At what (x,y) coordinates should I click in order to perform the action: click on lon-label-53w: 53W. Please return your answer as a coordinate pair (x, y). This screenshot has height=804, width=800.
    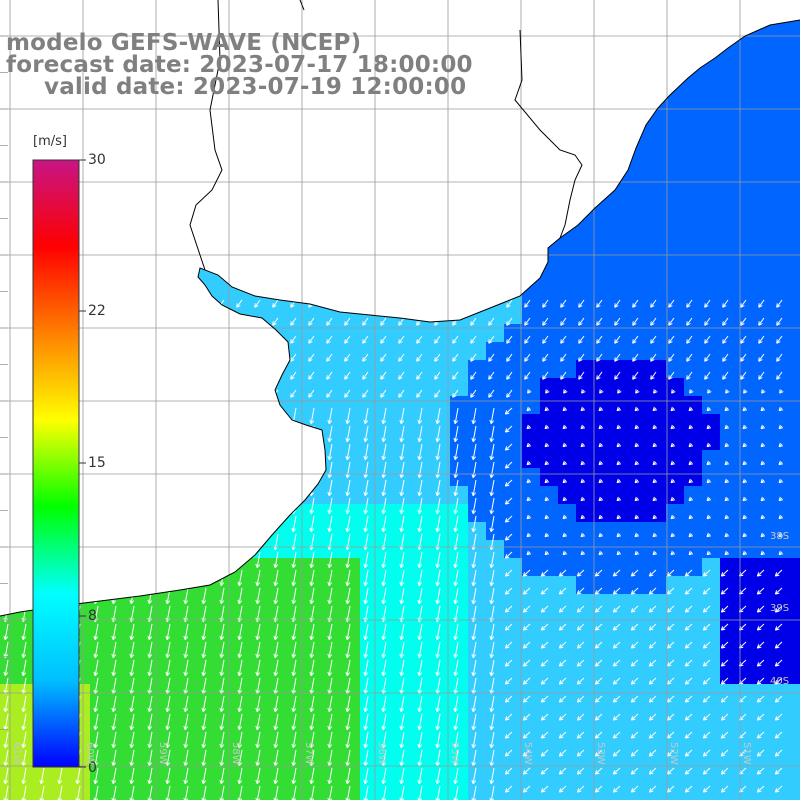
    Looking at the image, I should click on (600, 753).